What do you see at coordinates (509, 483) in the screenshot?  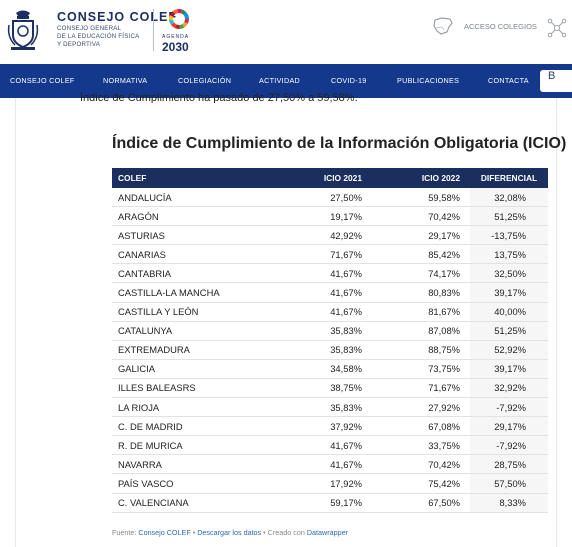 I see `cell-diferencial: 57,50%` at bounding box center [509, 483].